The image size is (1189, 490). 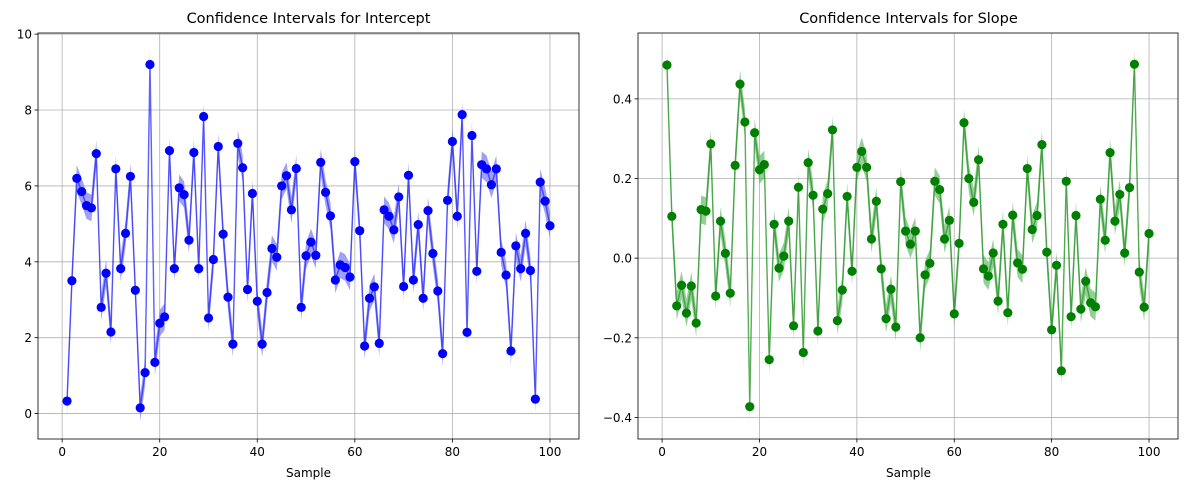 I want to click on intercept-y-tick-label: 0, so click(x=28, y=414).